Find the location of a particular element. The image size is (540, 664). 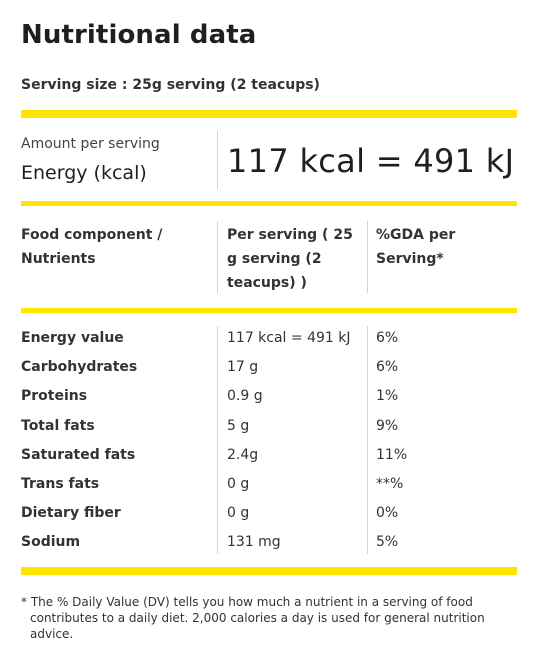

nutrient-name: Carbohydrates is located at coordinates (79, 367).